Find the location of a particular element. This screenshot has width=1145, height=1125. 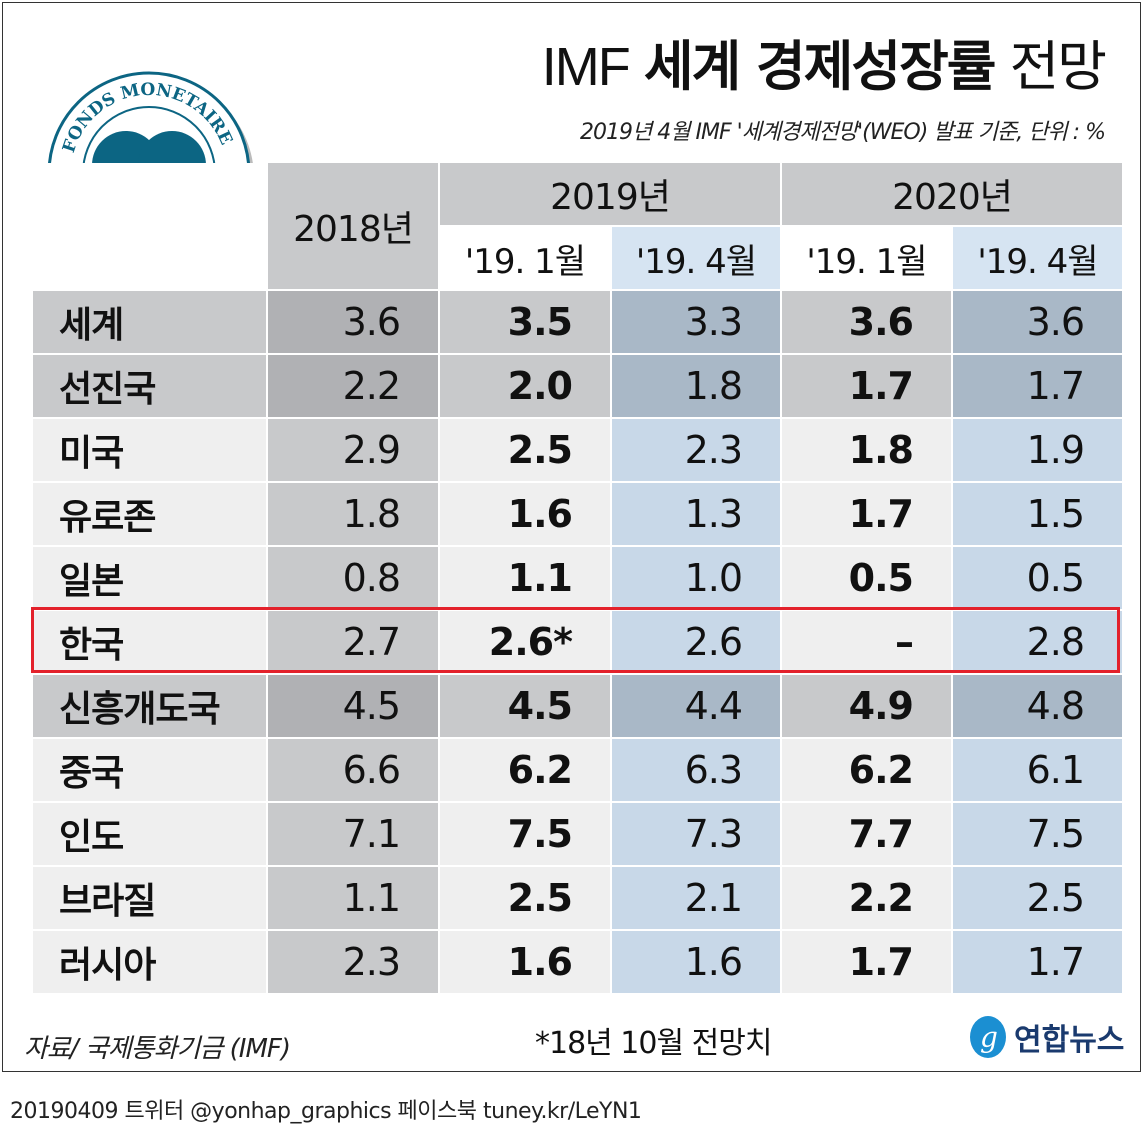

table-cell: 2.9 is located at coordinates (353, 450).